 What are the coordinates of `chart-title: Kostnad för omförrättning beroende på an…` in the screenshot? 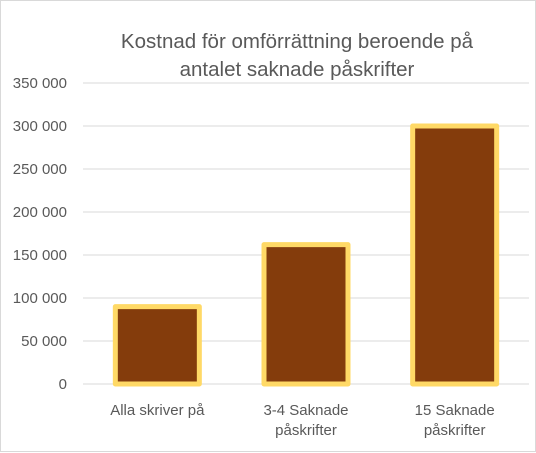 It's located at (297, 55).